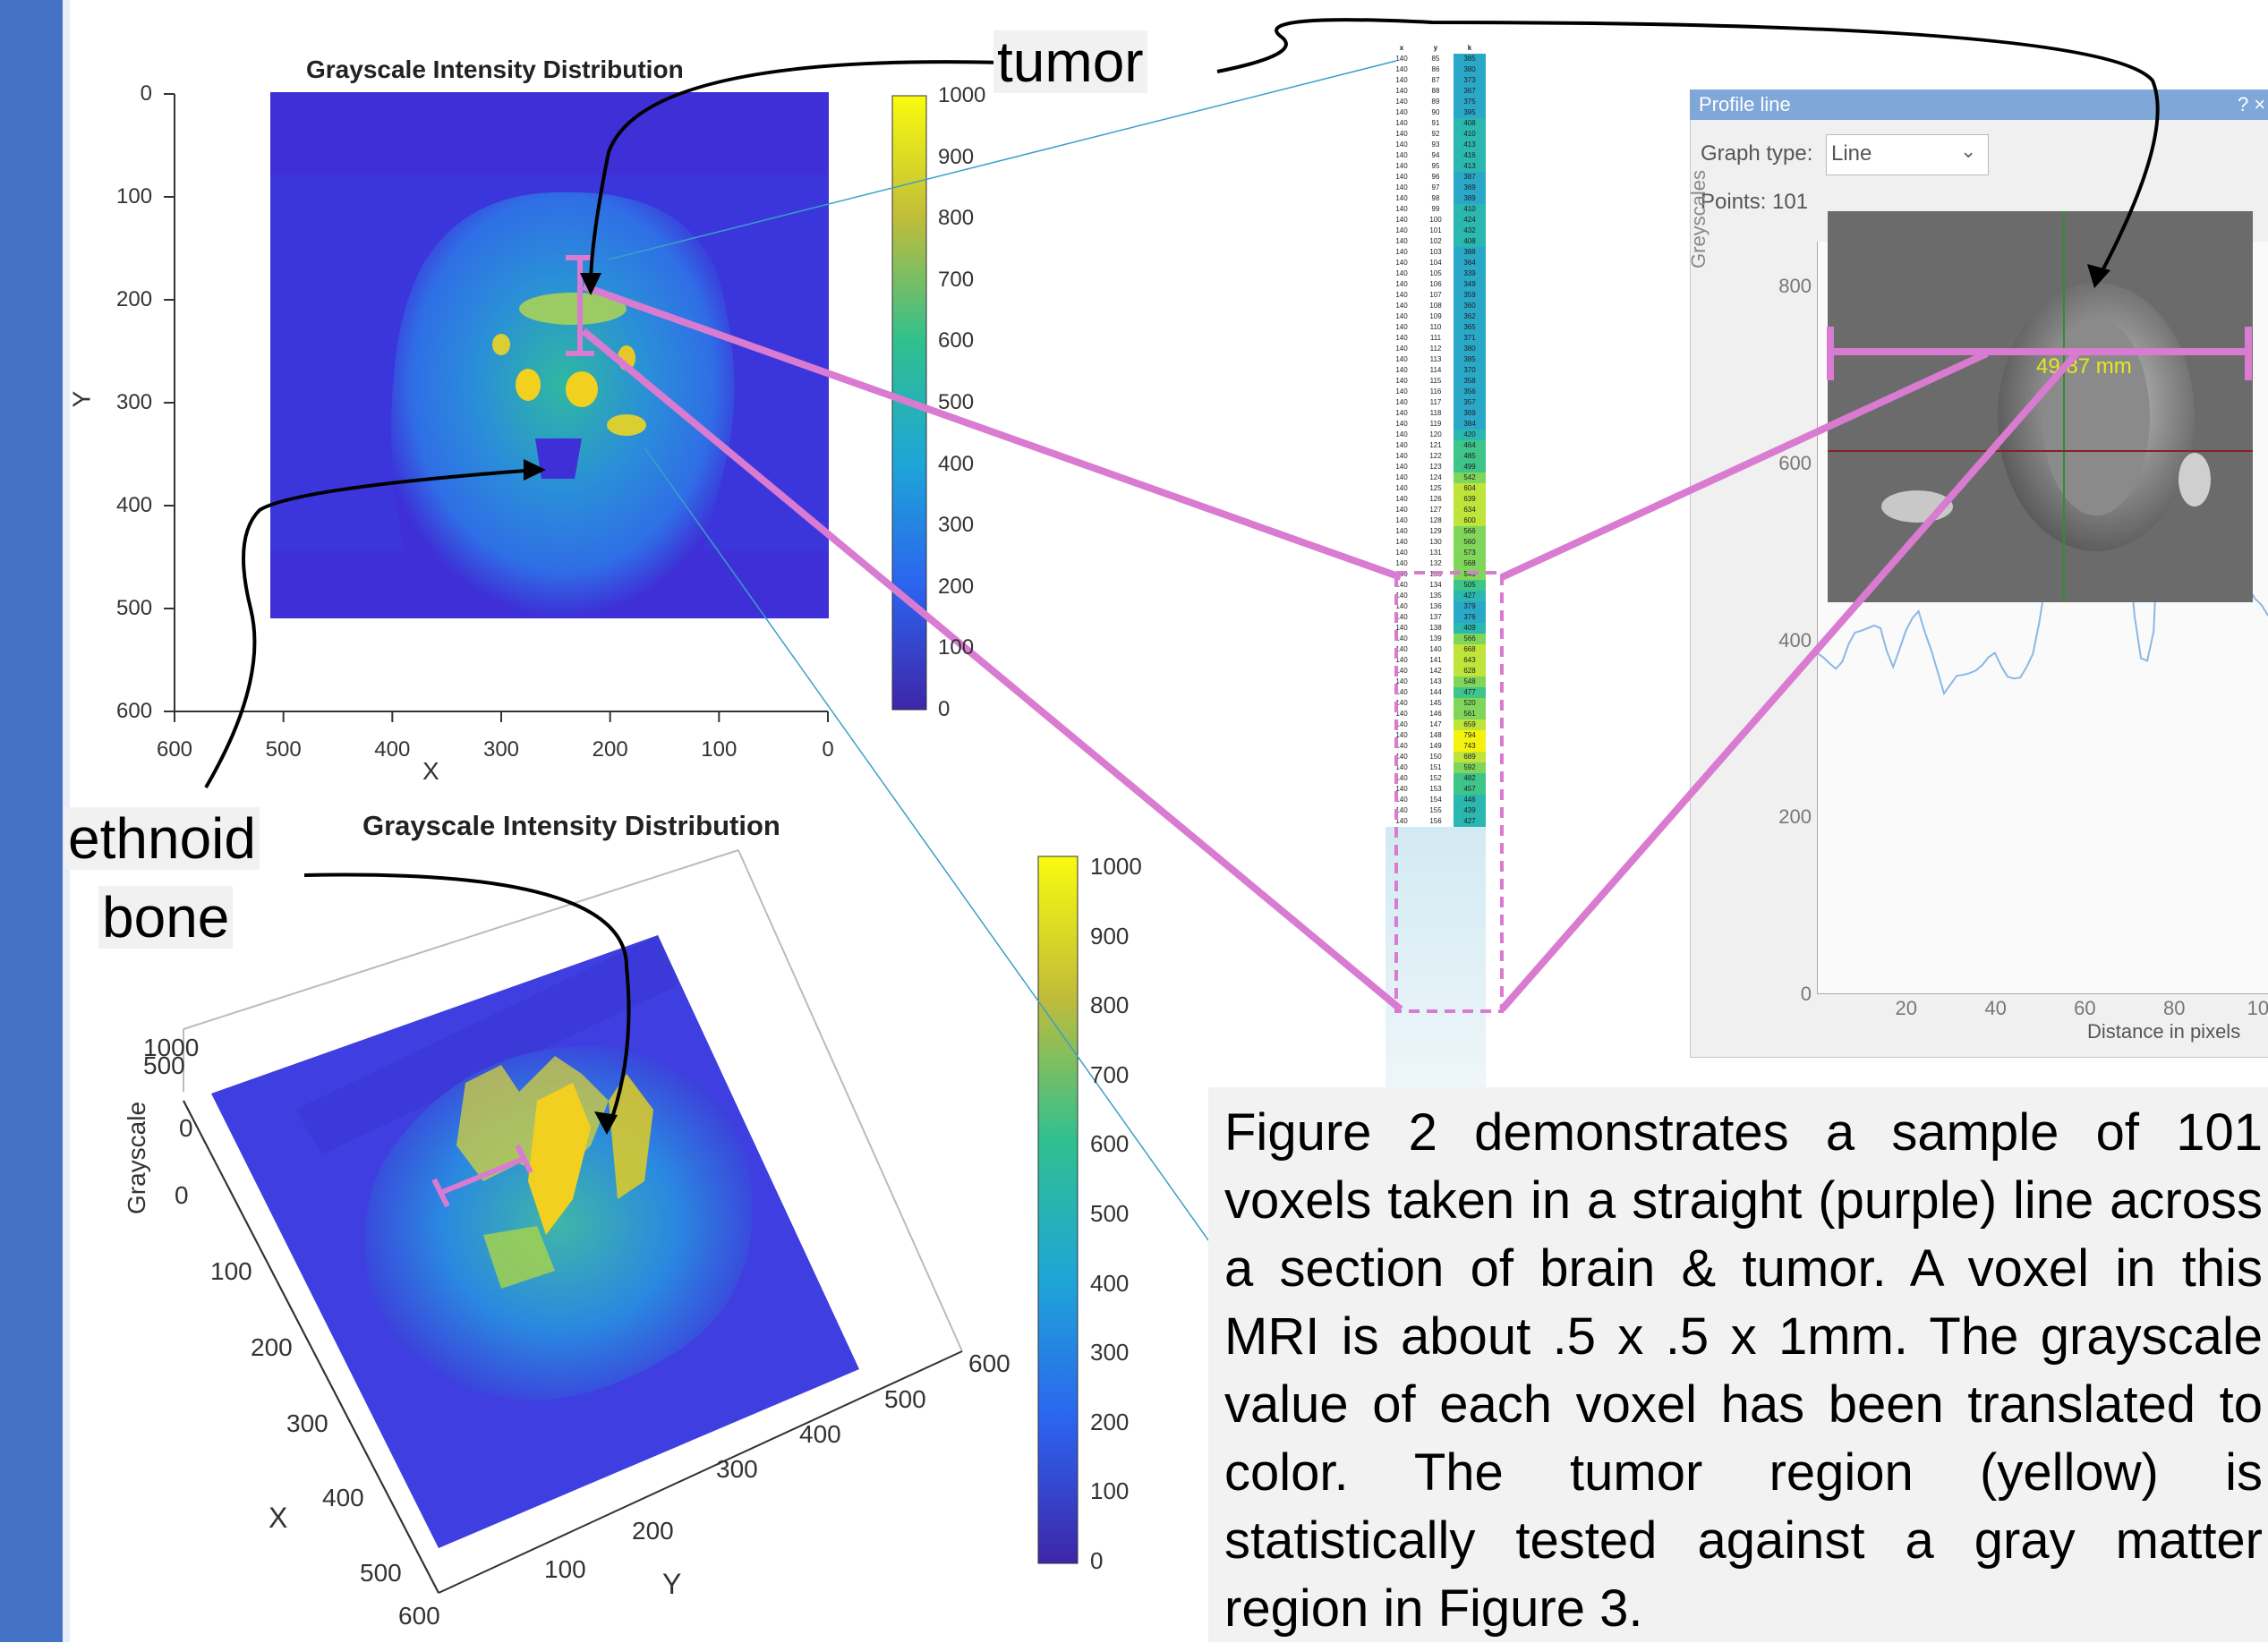 The width and height of the screenshot is (2268, 1643). What do you see at coordinates (956, 218) in the screenshot?
I see `colorbar-2d-tick: 800` at bounding box center [956, 218].